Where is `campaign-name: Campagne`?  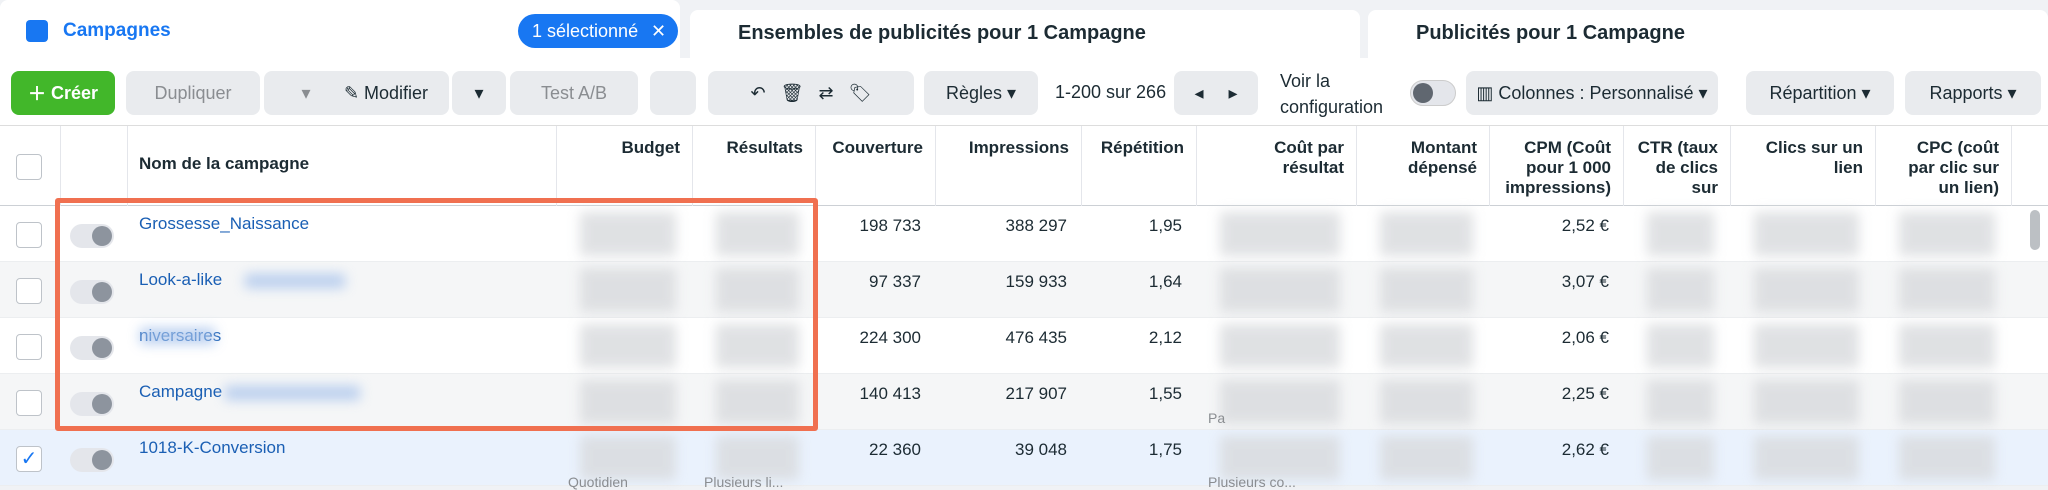 campaign-name: Campagne is located at coordinates (181, 391).